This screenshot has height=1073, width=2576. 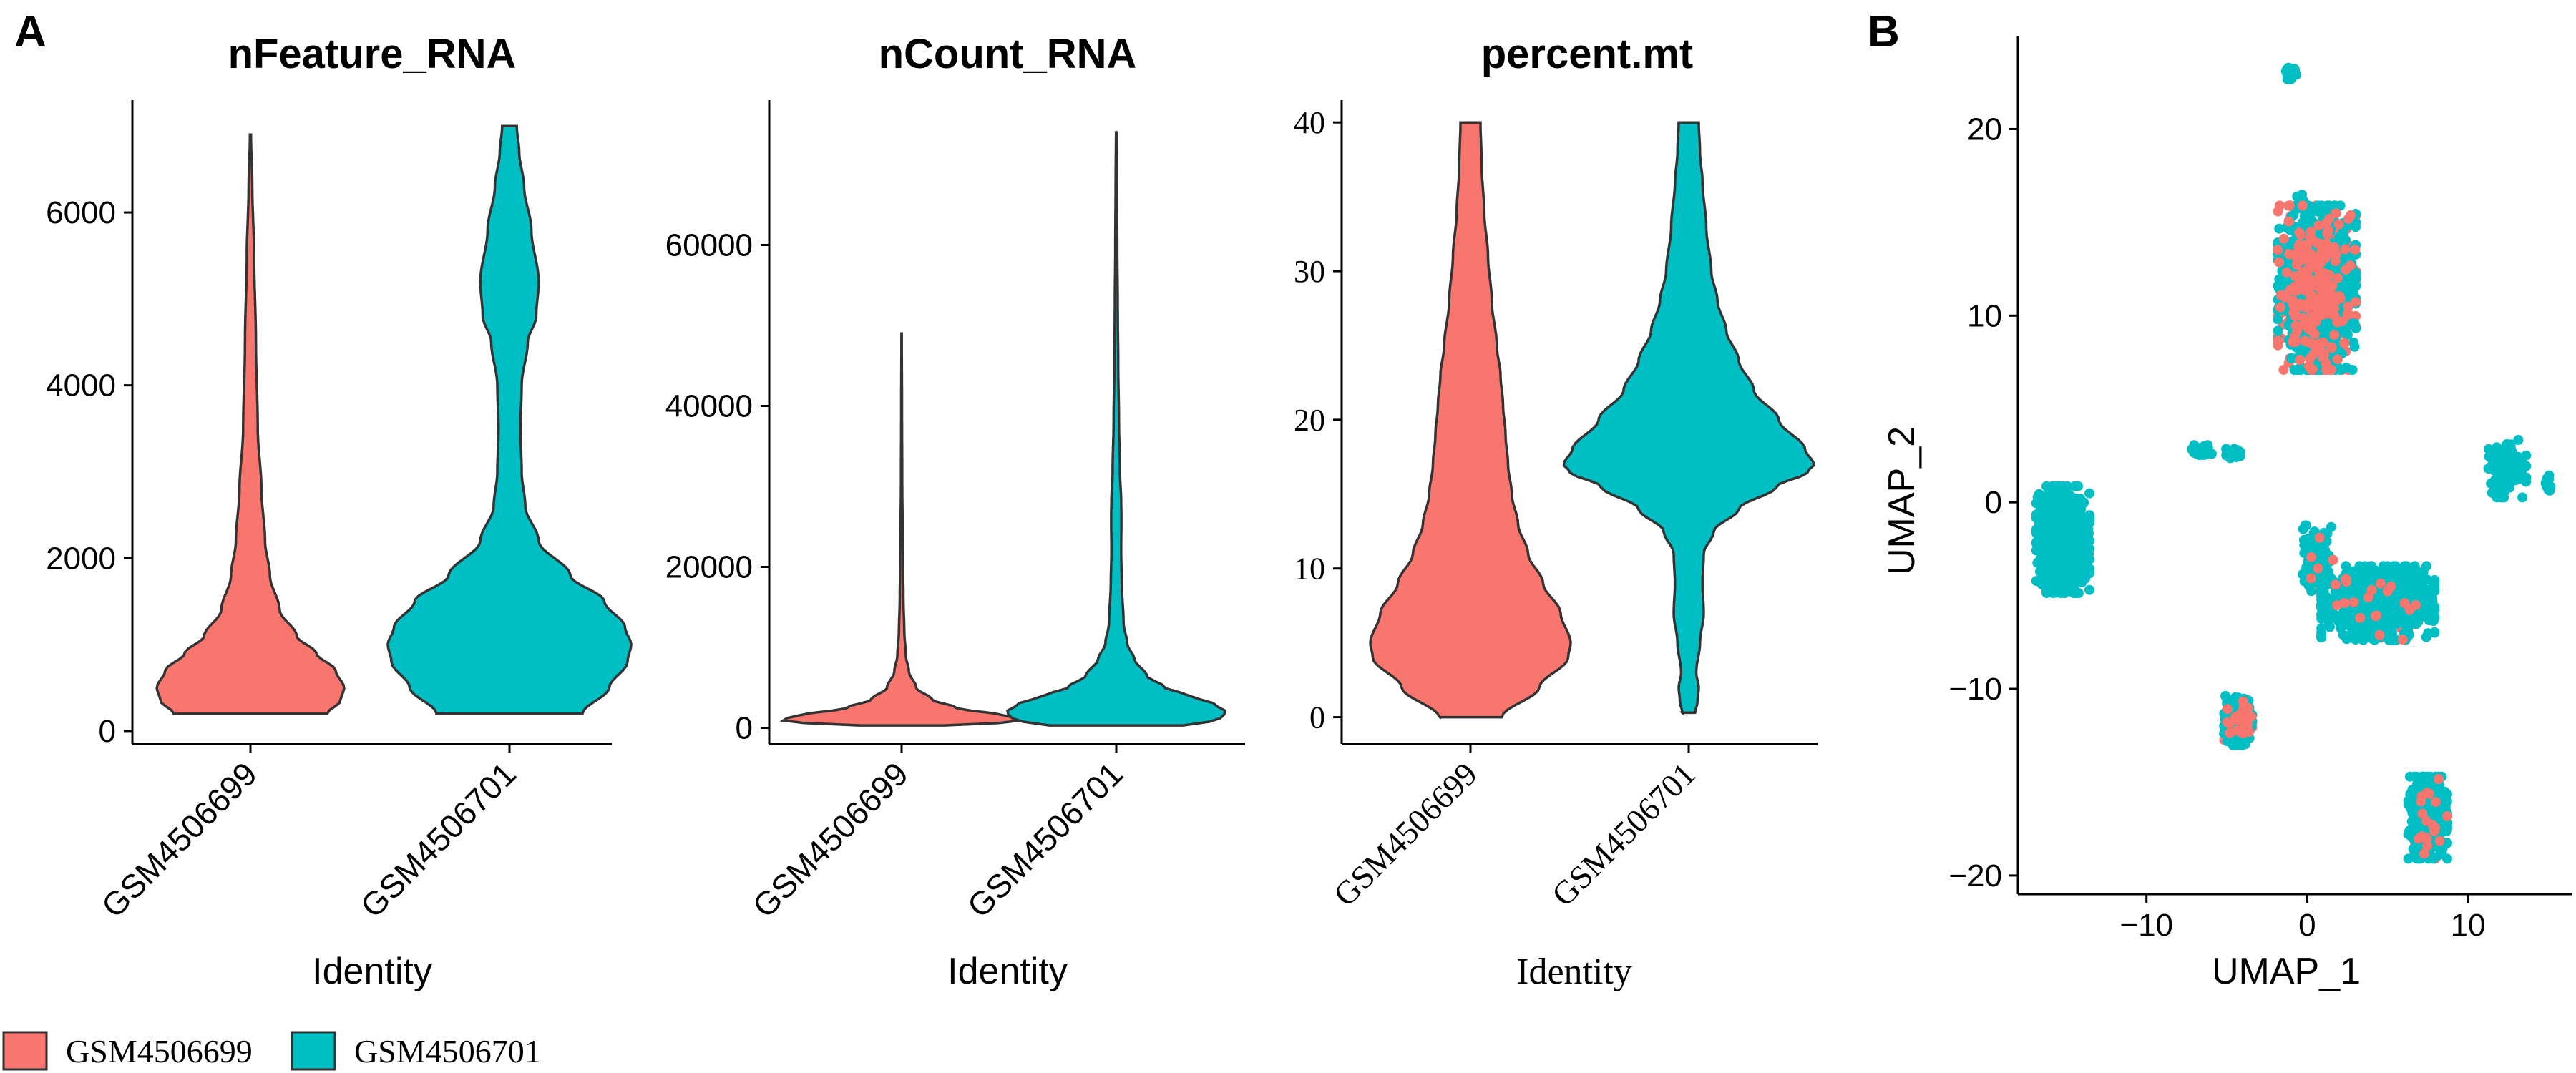 I want to click on y-tick-label: −20, so click(x=1975, y=876).